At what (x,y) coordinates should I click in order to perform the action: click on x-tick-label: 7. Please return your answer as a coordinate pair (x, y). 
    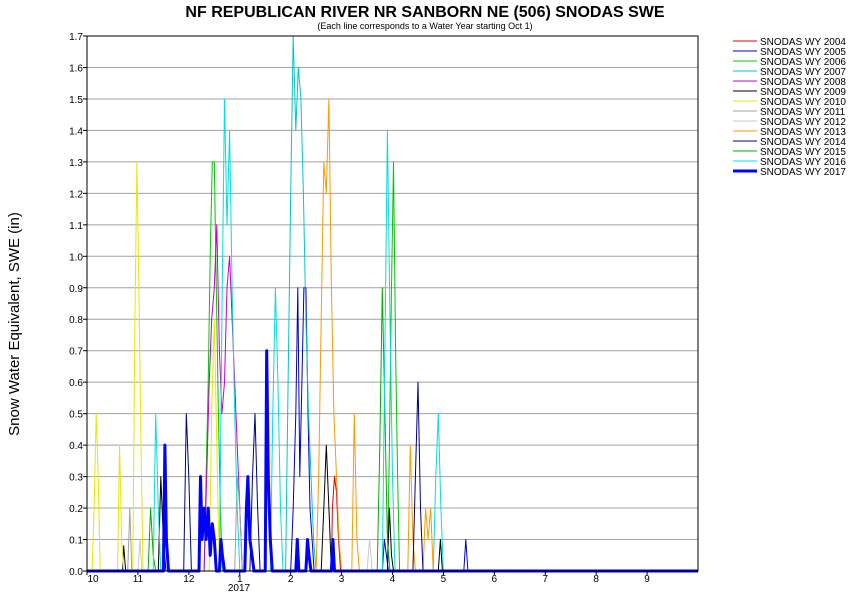
    Looking at the image, I should click on (545, 579).